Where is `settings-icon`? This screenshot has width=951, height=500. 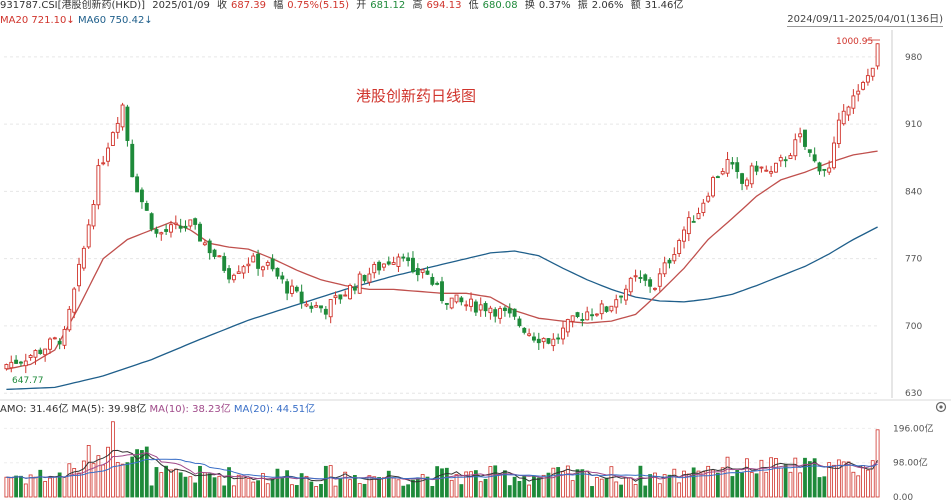
settings-icon is located at coordinates (941, 407).